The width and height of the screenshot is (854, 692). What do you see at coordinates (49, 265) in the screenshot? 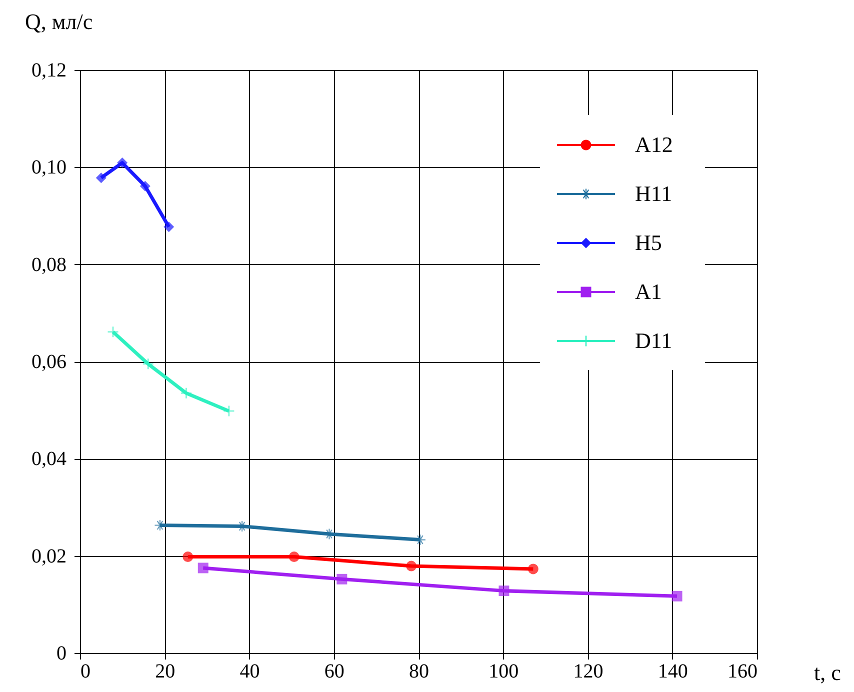
I see `y-tick-label: 0,08` at bounding box center [49, 265].